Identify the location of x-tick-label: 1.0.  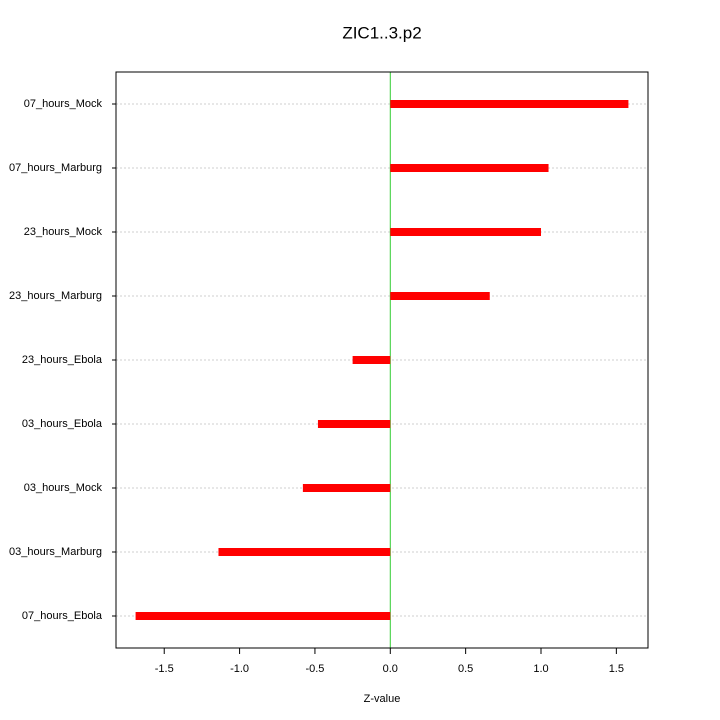
(540, 669).